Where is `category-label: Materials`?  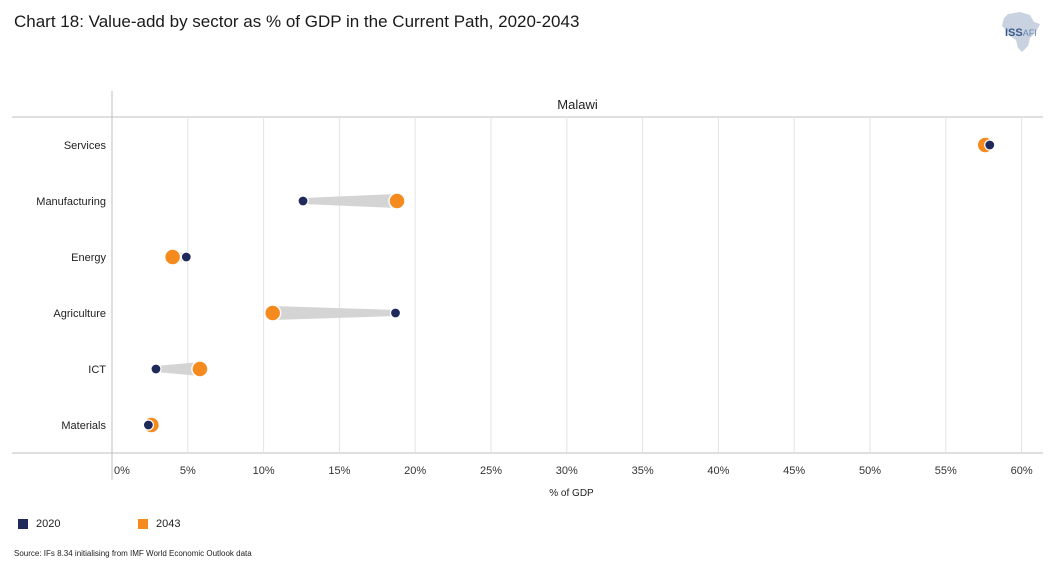 category-label: Materials is located at coordinates (83, 426).